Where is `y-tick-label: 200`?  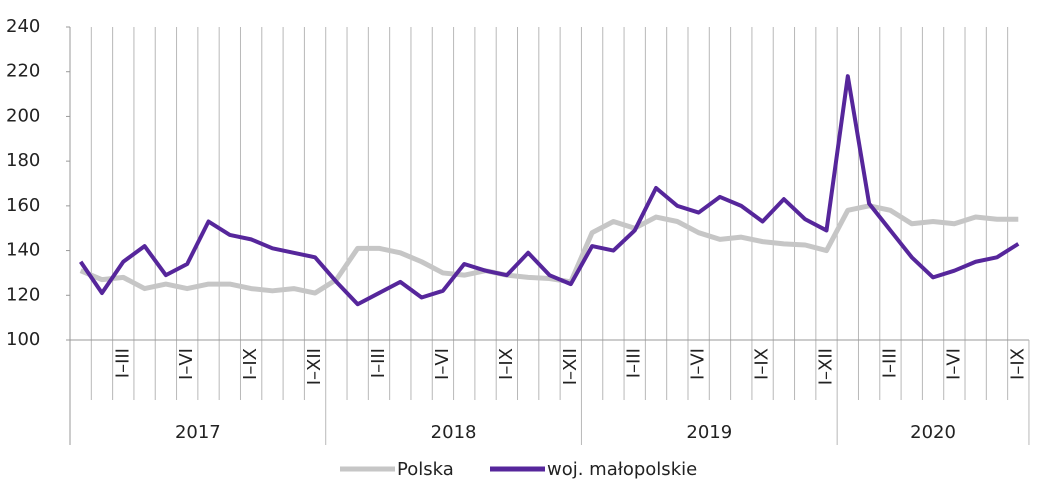 y-tick-label: 200 is located at coordinates (23, 115).